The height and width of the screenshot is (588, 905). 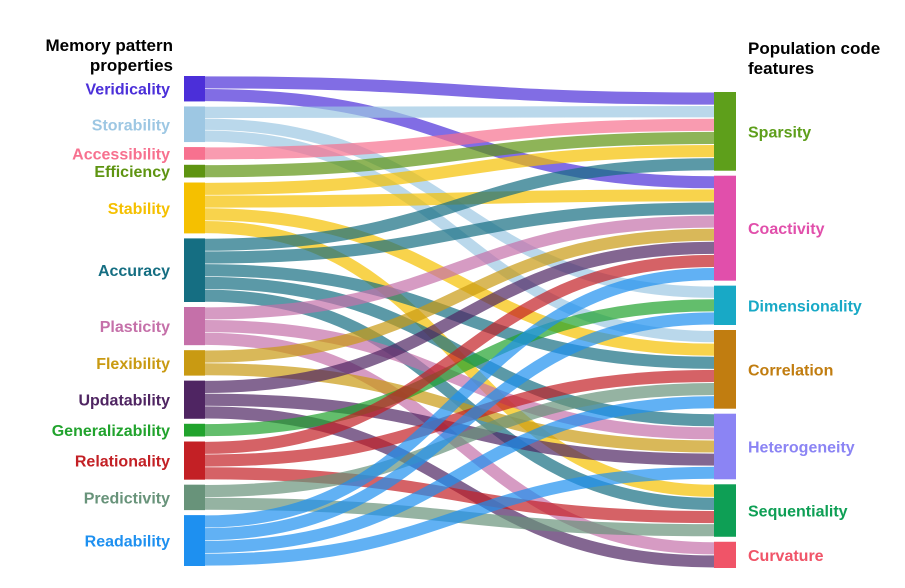 I want to click on source-label-accuracy: Accuracy, so click(x=134, y=271).